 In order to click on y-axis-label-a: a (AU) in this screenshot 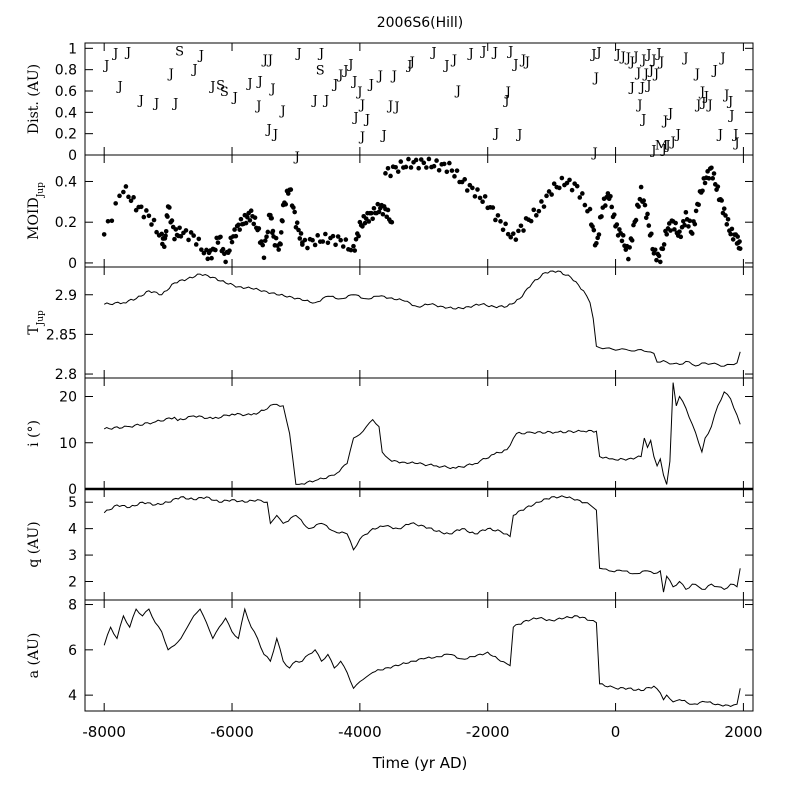, I will do `click(34, 656)`.